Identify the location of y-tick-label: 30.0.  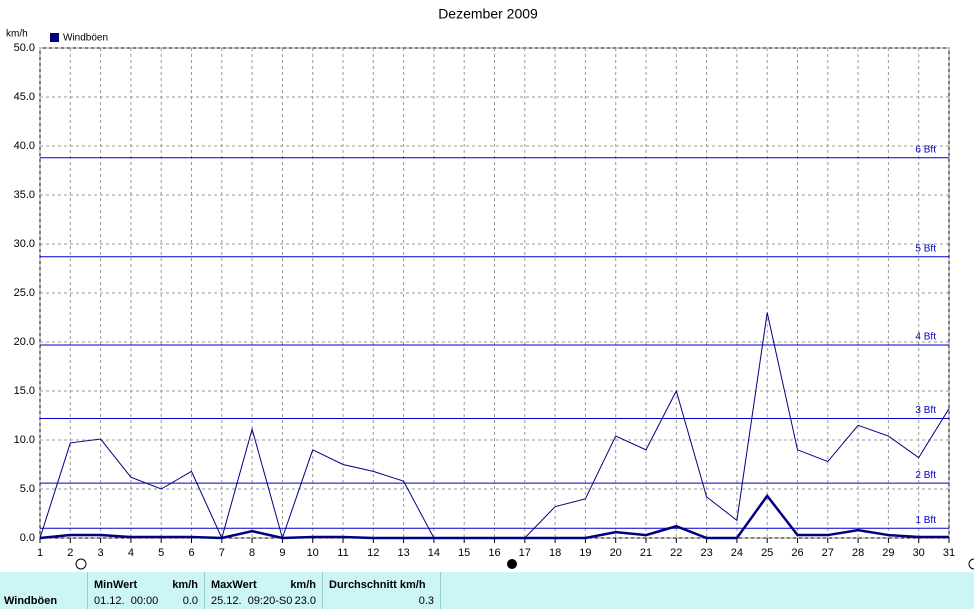
(24, 244).